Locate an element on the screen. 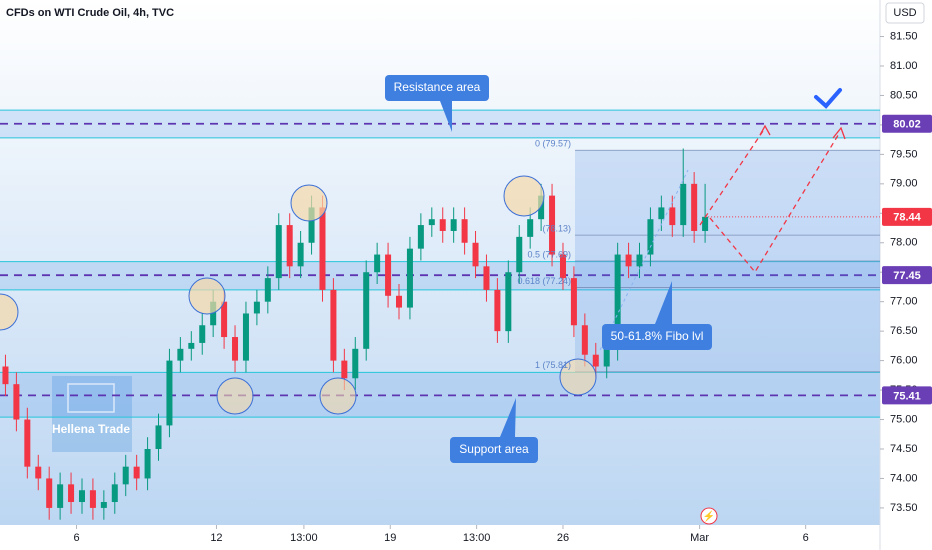 The width and height of the screenshot is (932, 550). price-tag-label: 78.44 is located at coordinates (907, 218).